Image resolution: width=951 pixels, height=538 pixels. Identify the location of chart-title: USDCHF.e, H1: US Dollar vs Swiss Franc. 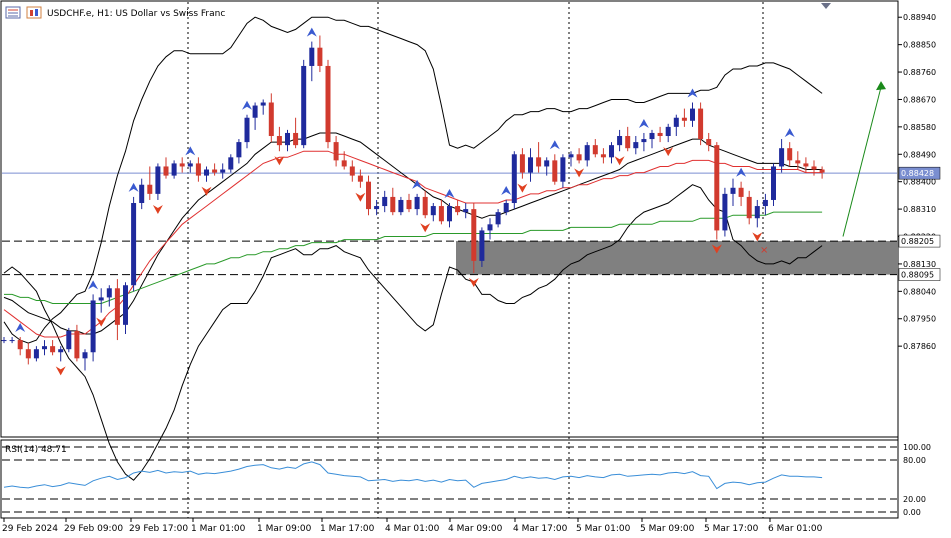
(136, 14).